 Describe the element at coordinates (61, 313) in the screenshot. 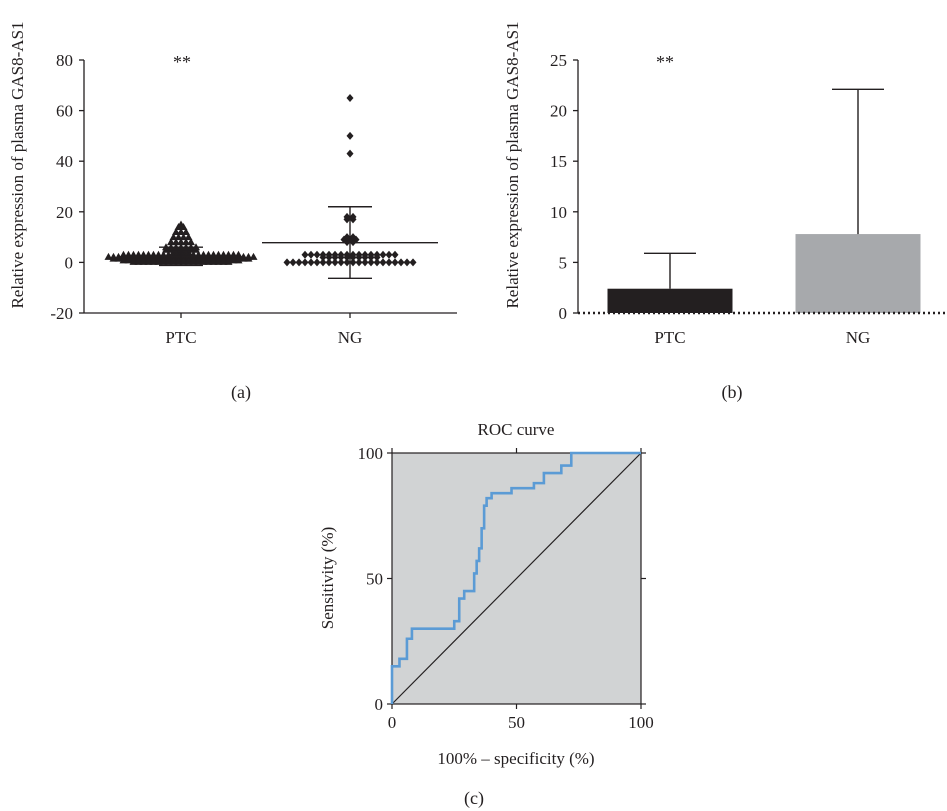

I see `panel-a-y-tick-label: -20` at that location.